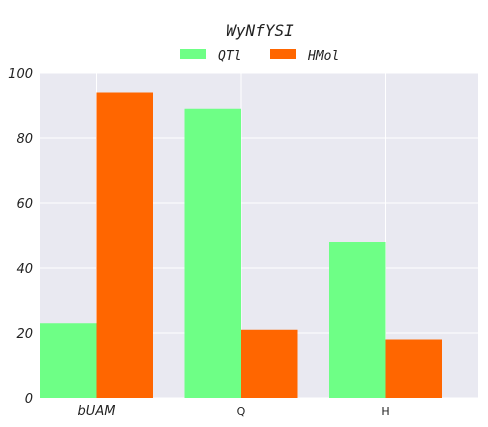 The width and height of the screenshot is (488, 427). I want to click on legend-label-series-1: QTl, so click(229, 56).